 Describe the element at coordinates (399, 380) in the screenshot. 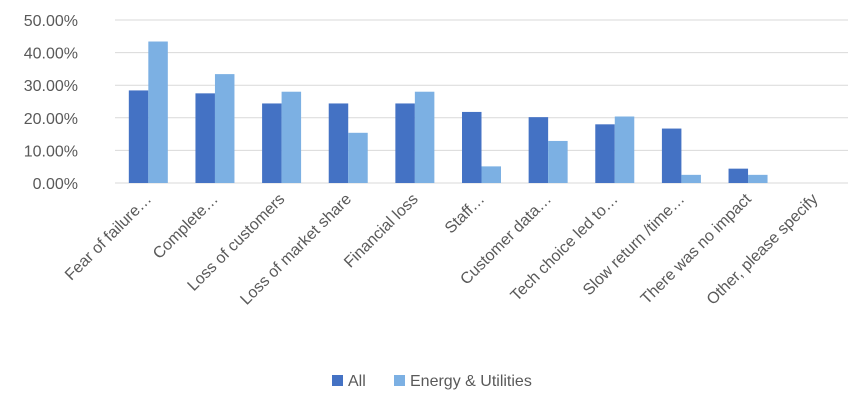

I see `legend-swatch-energy-utilities` at that location.